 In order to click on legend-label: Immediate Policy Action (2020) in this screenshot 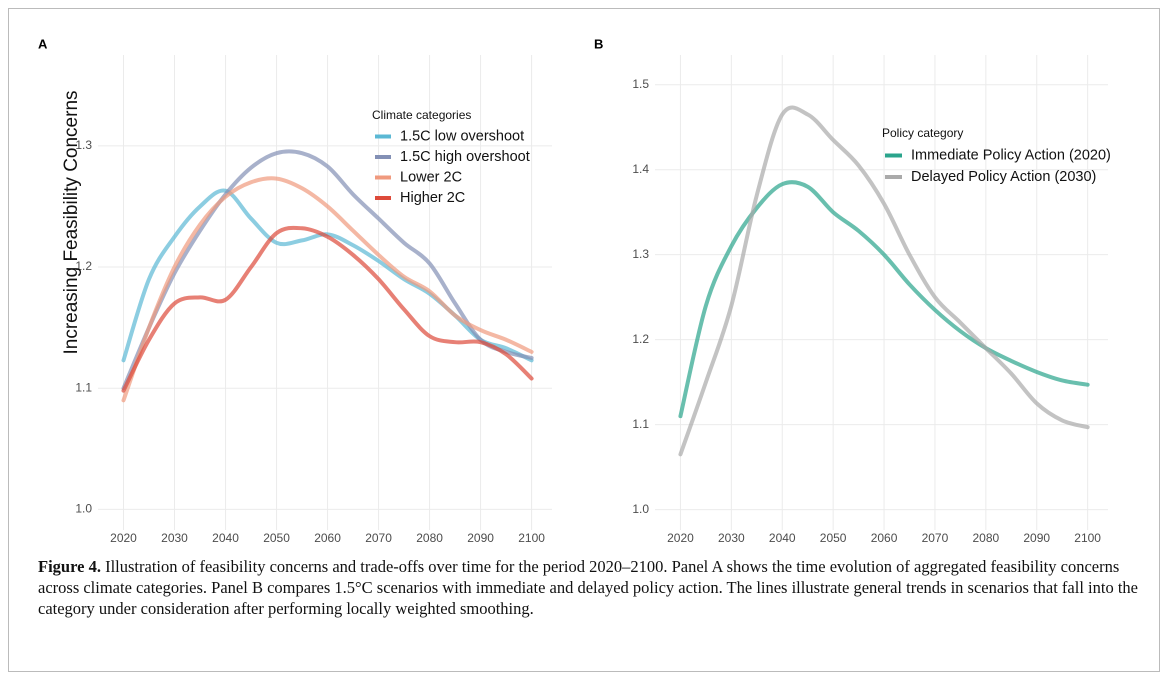, I will do `click(1011, 155)`.